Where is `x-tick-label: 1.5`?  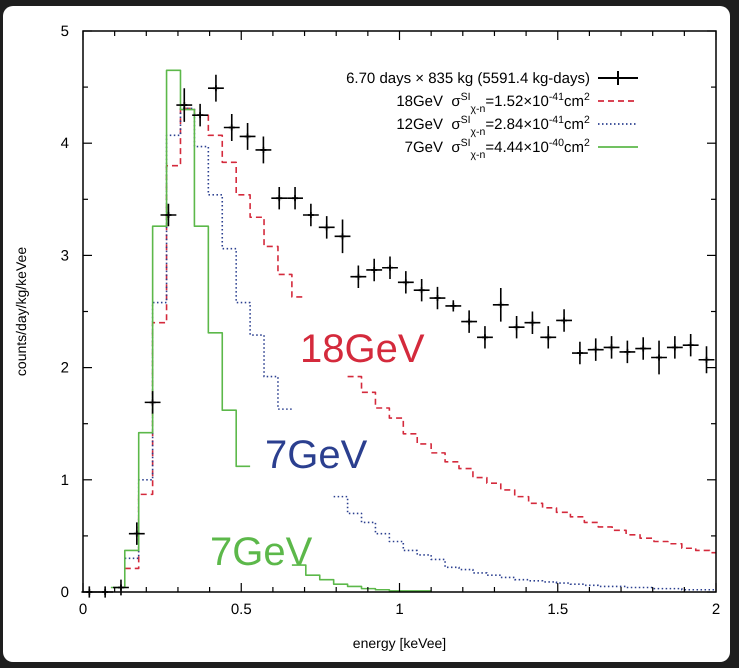
x-tick-label: 1.5 is located at coordinates (557, 609).